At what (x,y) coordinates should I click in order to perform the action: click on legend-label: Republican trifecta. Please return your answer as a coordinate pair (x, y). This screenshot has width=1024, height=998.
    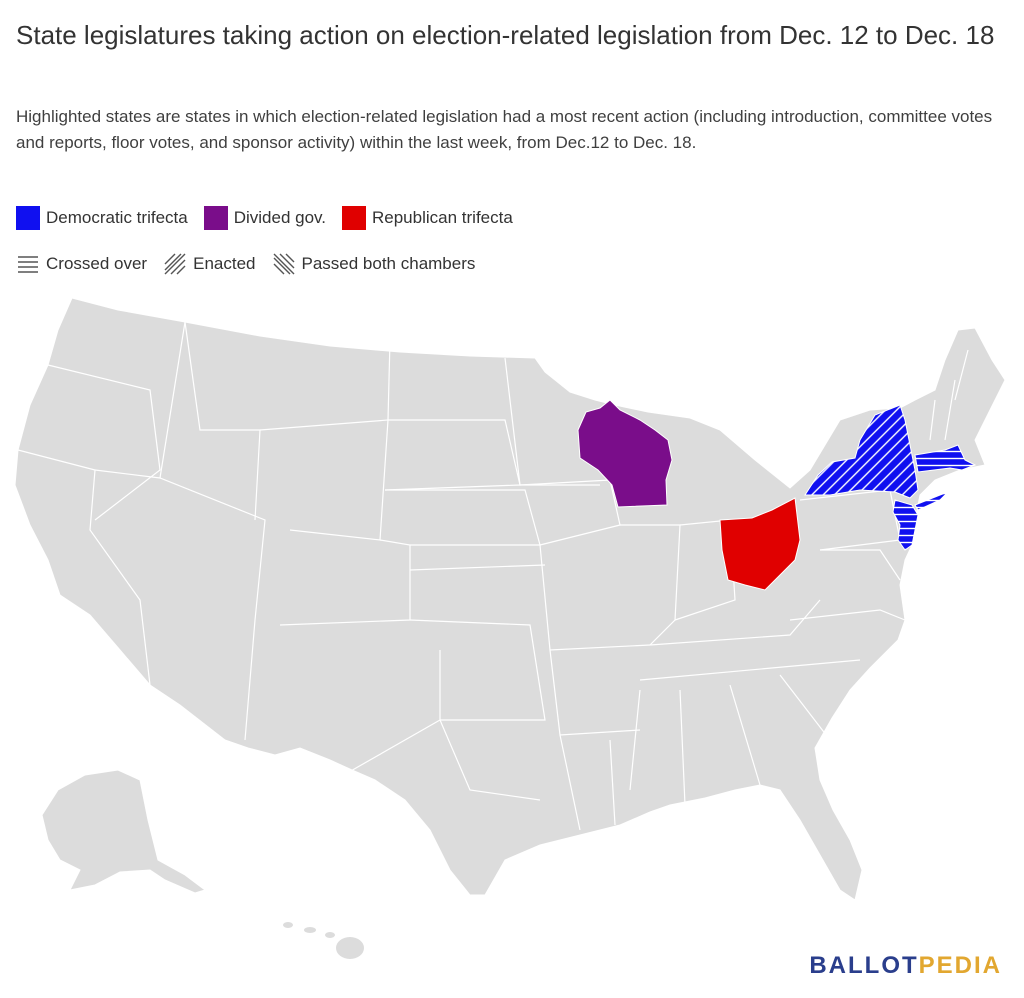
    Looking at the image, I should click on (442, 217).